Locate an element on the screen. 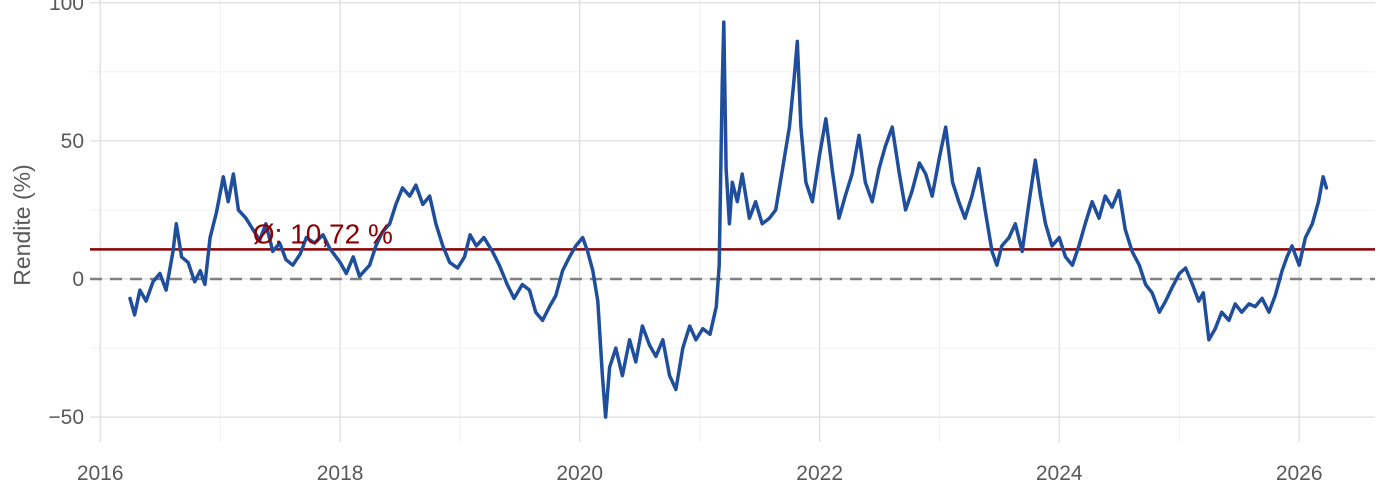 The image size is (1380, 491). annotations: Ø: 10,72 % is located at coordinates (323, 233).